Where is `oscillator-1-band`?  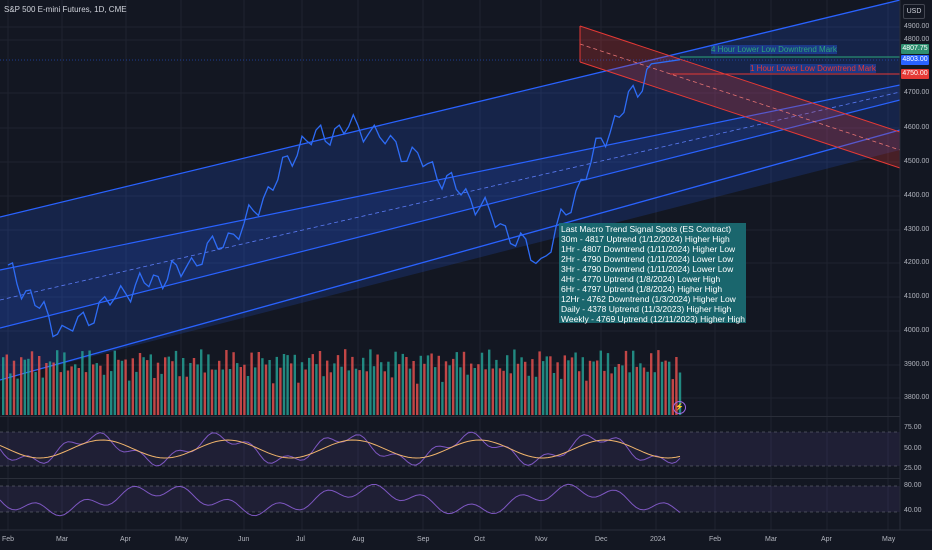 oscillator-1-band is located at coordinates (450, 449).